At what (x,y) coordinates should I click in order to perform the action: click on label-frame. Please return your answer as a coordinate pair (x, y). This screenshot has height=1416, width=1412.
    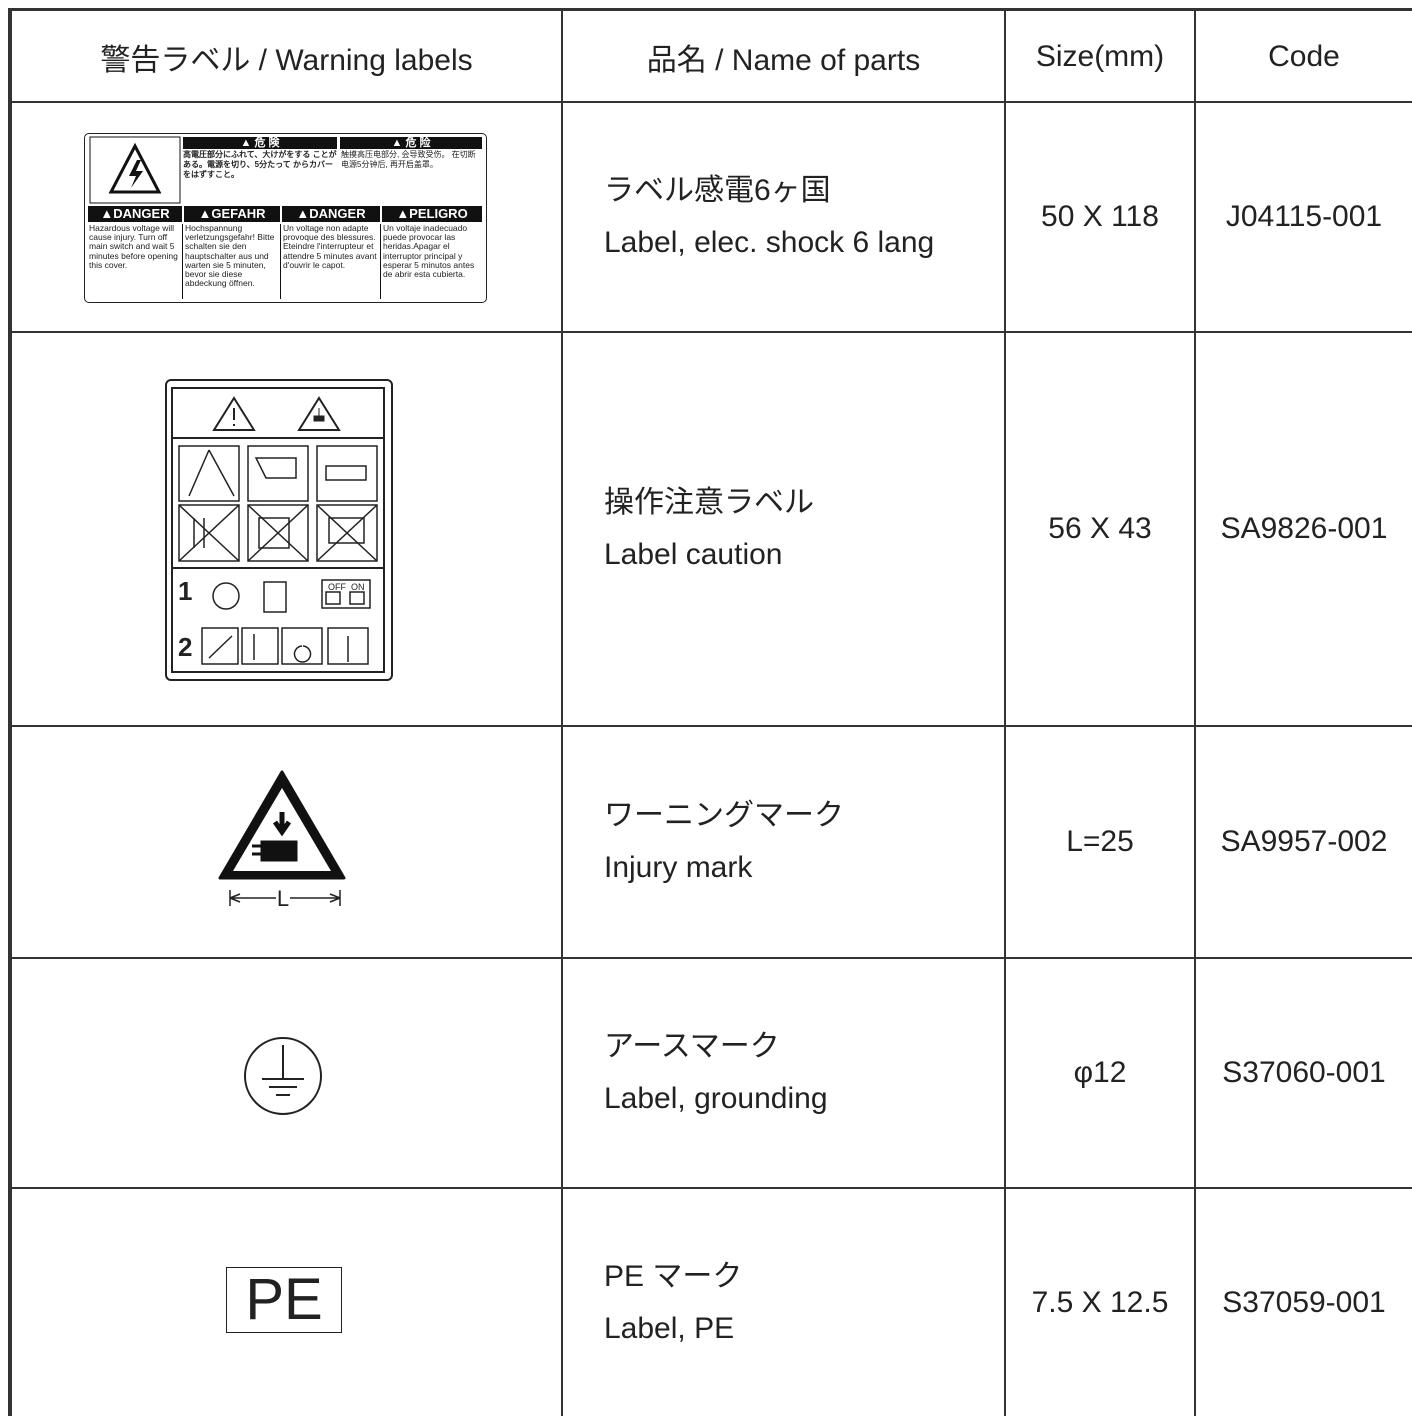
    Looking at the image, I should click on (279, 530).